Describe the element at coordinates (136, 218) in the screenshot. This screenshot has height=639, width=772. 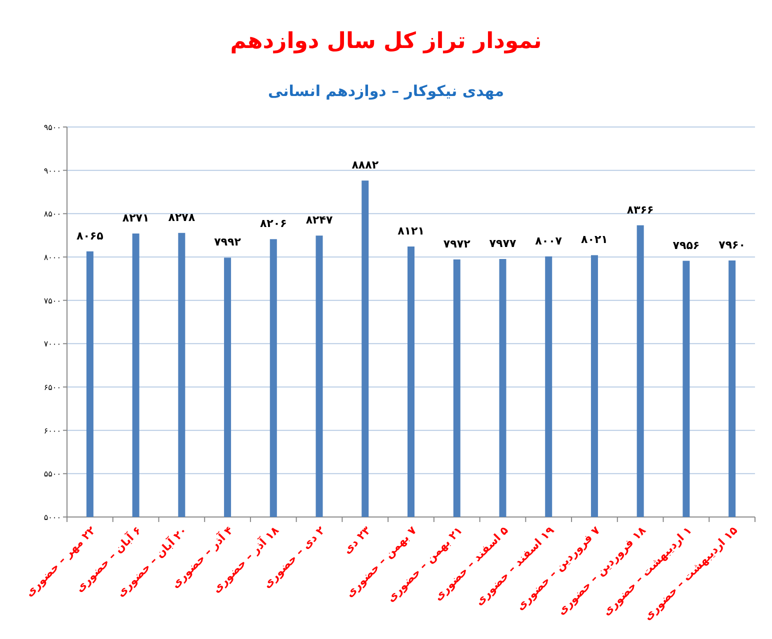
I see `data-label: ۸۲۷۱` at that location.